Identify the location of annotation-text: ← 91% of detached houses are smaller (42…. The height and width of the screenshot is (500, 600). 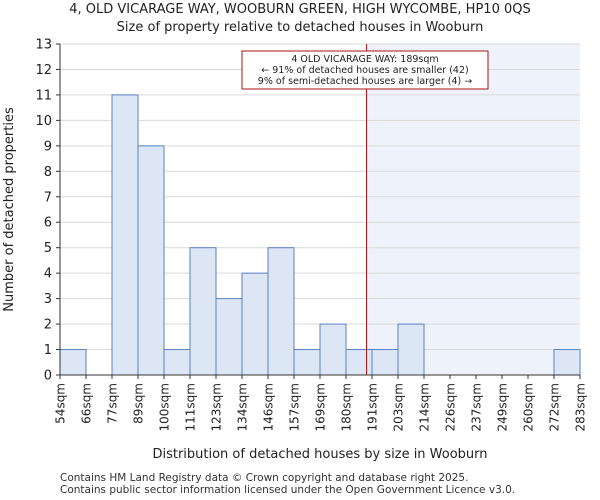
(364, 70).